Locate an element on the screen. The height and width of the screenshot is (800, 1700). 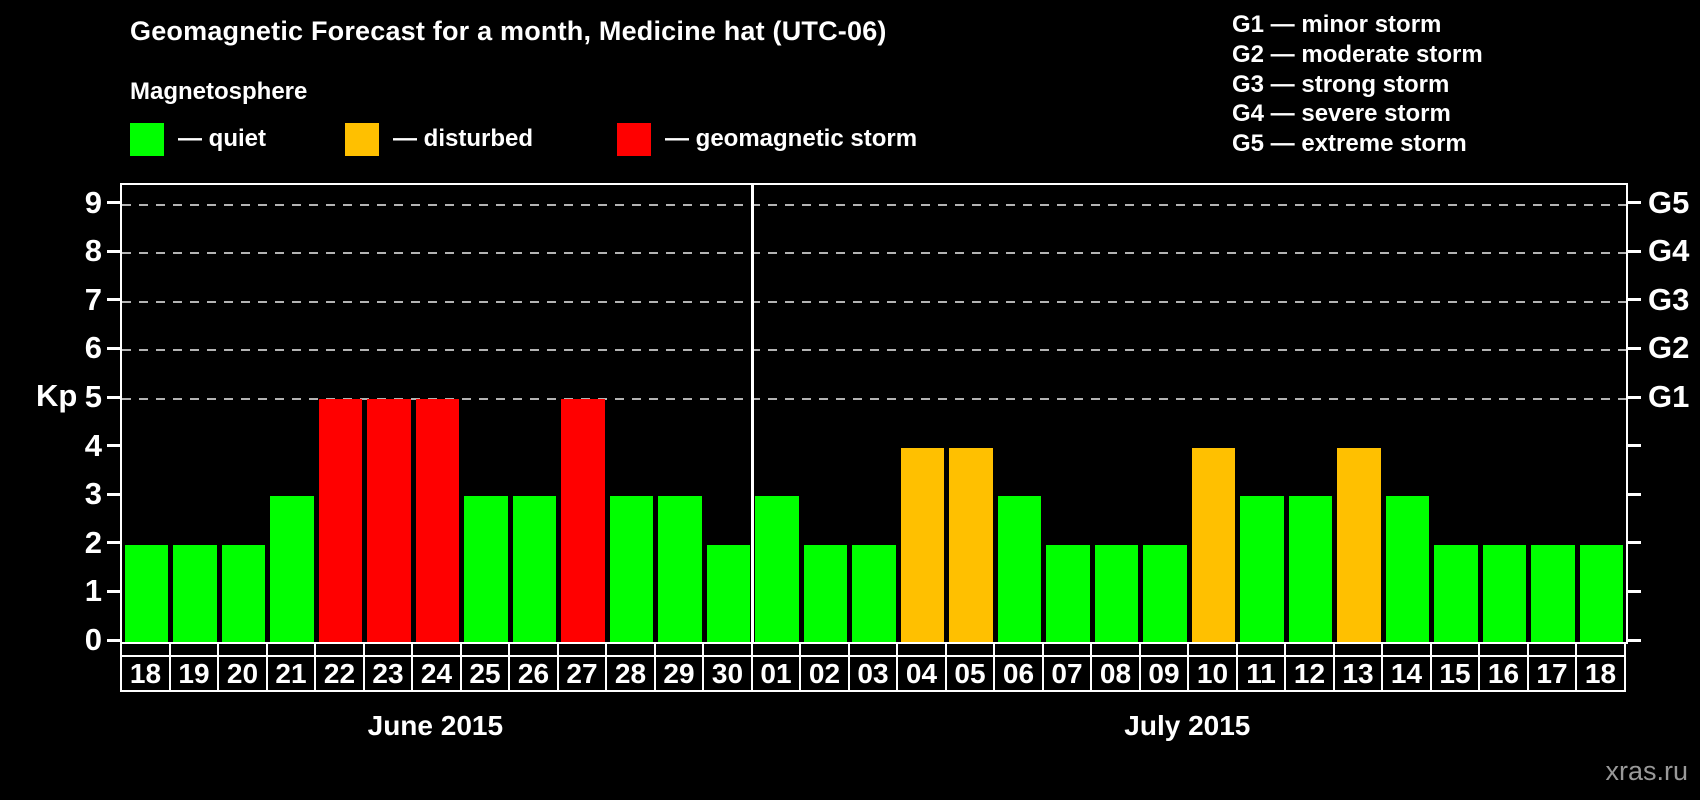
g1-legend-line: G1 — minor storm is located at coordinates (1337, 24).